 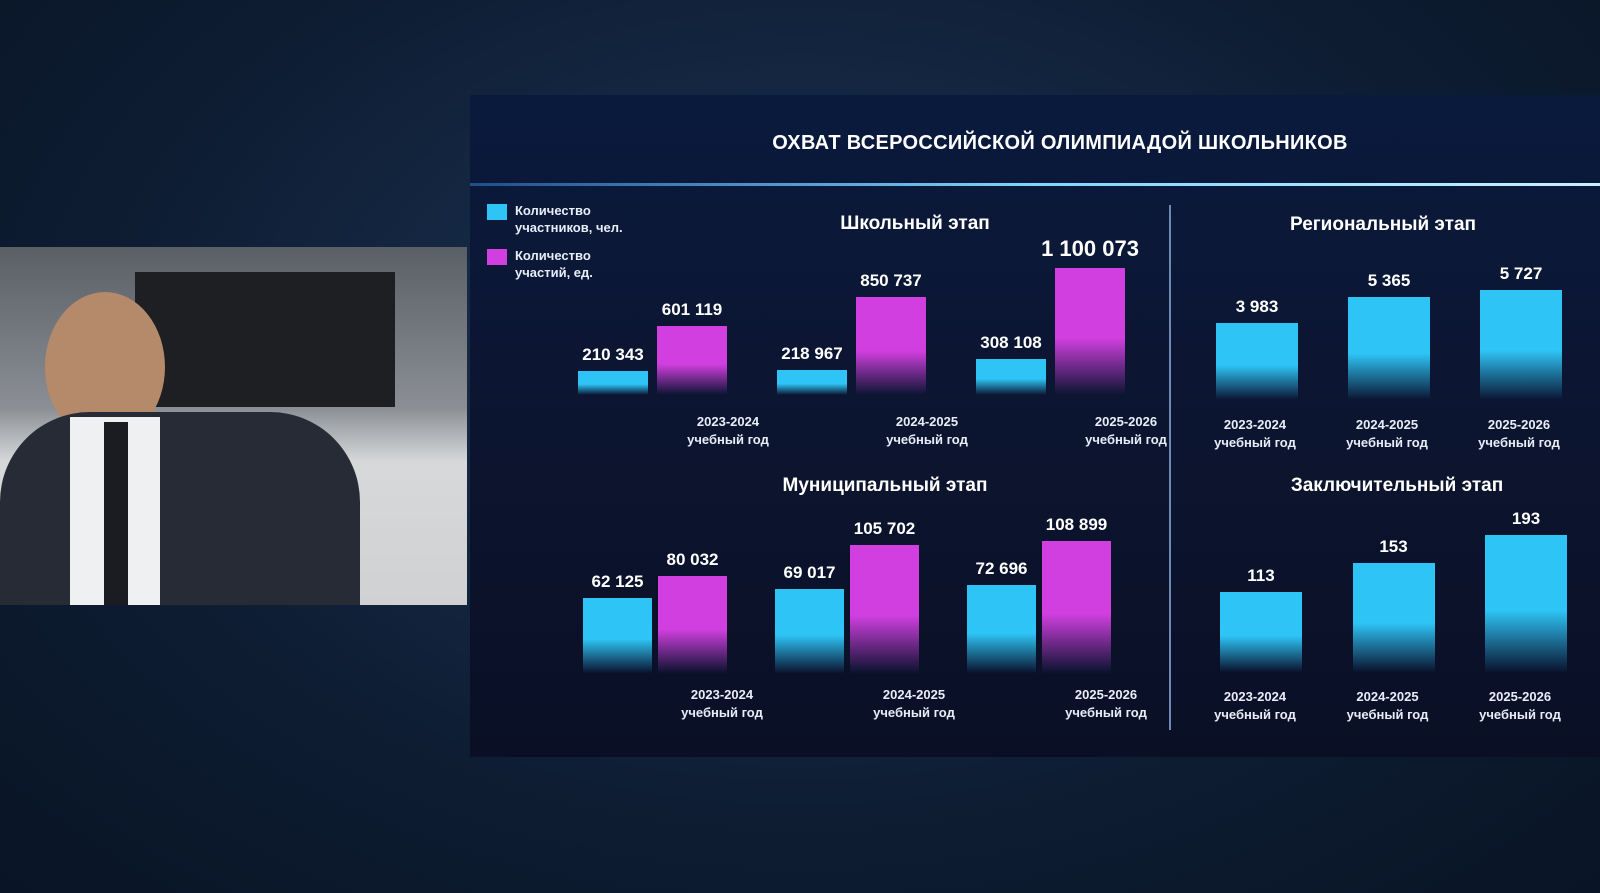 What do you see at coordinates (1389, 280) in the screenshot?
I see `value-label: 5 365` at bounding box center [1389, 280].